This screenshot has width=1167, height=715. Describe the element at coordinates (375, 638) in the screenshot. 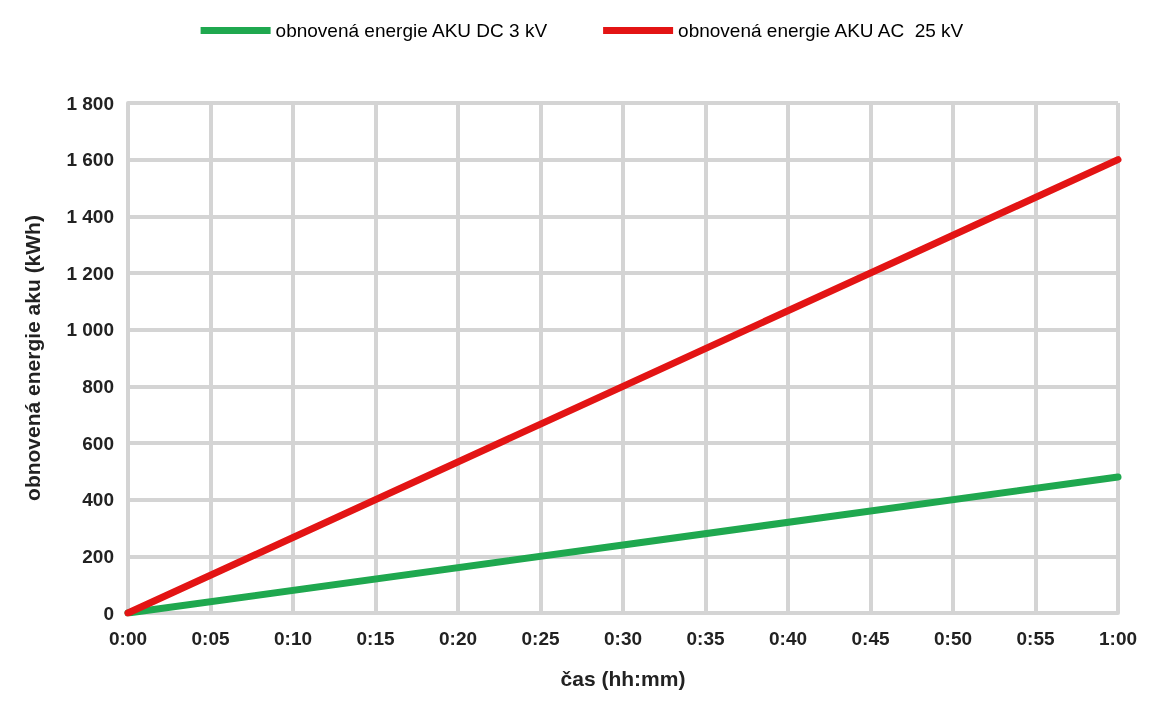

I see `x-tick-label: 0:15` at that location.